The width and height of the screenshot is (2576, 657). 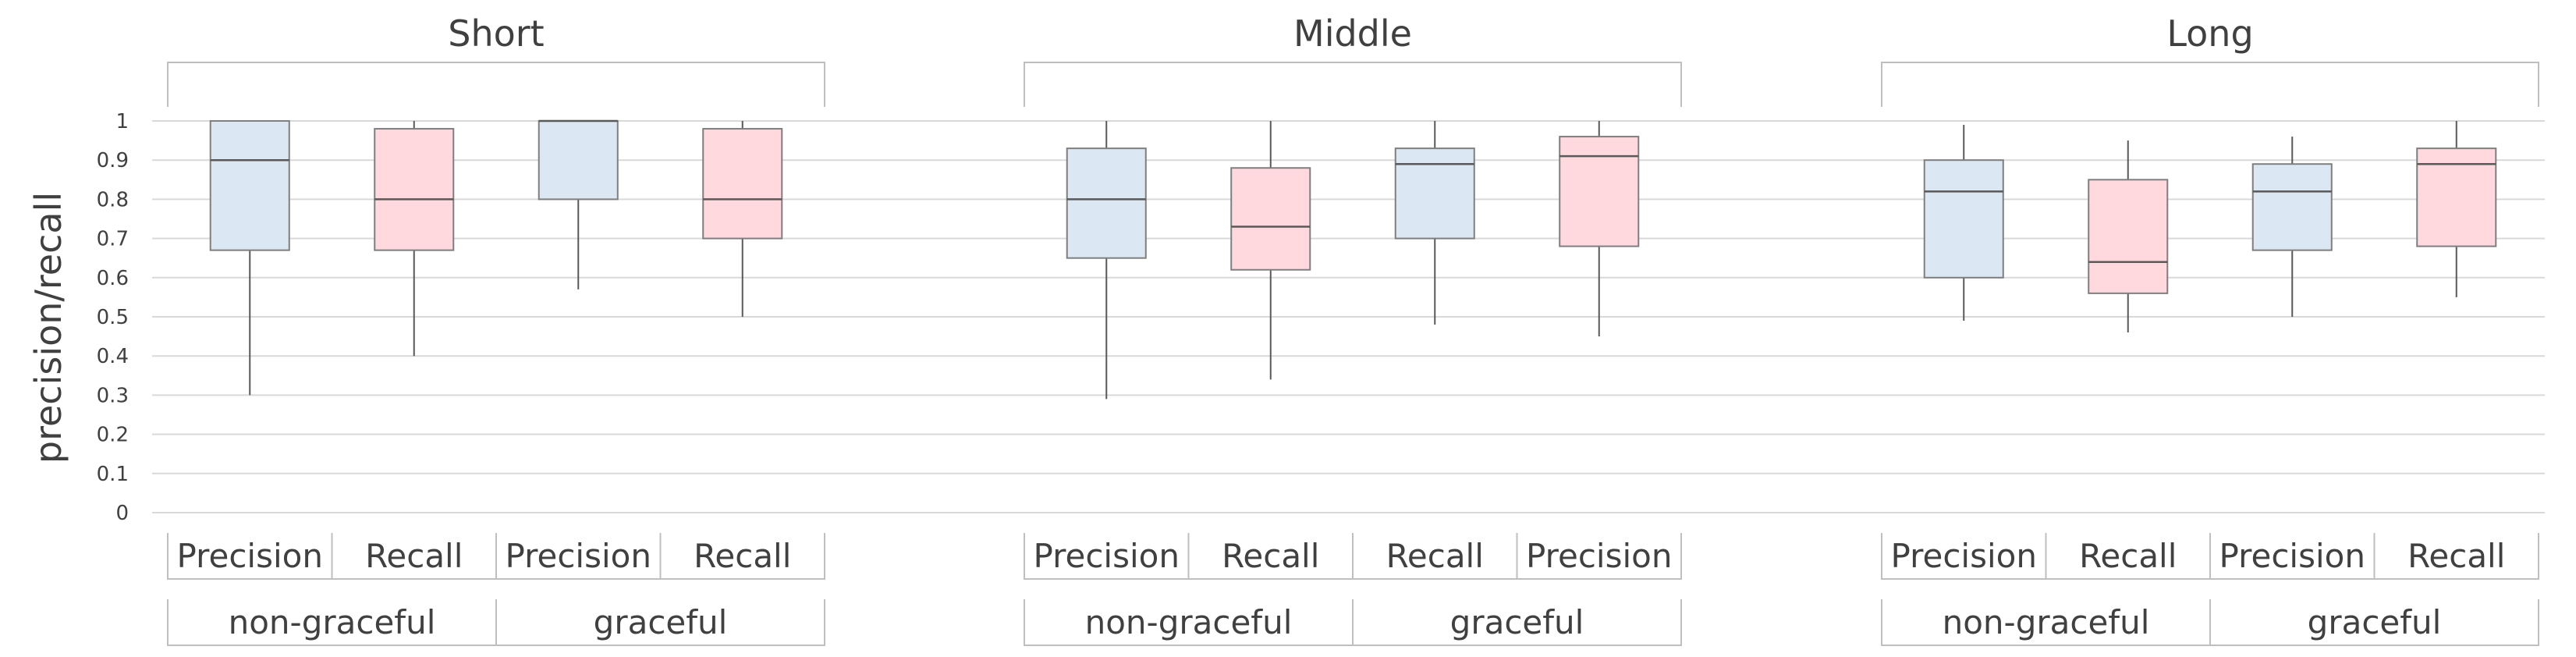 What do you see at coordinates (113, 436) in the screenshot?
I see `y-tick-label: 0.2` at bounding box center [113, 436].